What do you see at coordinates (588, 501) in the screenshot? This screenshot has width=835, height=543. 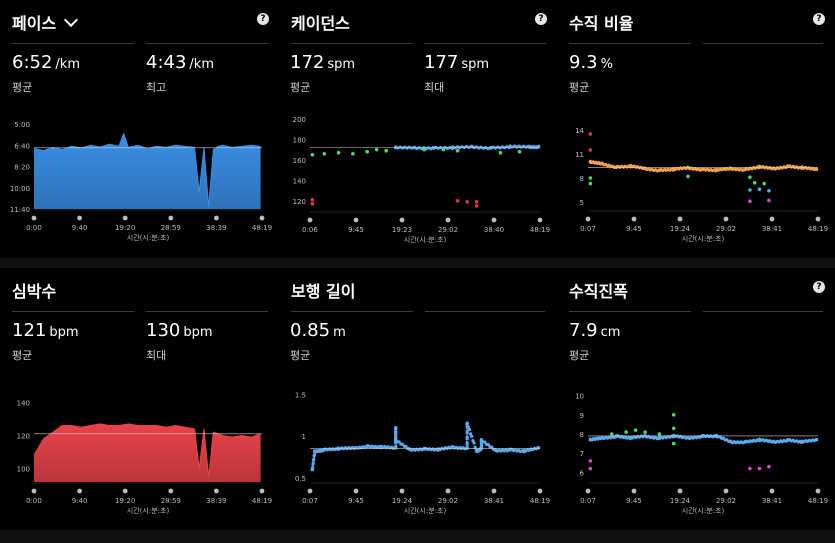 I see `x-tick-label: 0:07` at bounding box center [588, 501].